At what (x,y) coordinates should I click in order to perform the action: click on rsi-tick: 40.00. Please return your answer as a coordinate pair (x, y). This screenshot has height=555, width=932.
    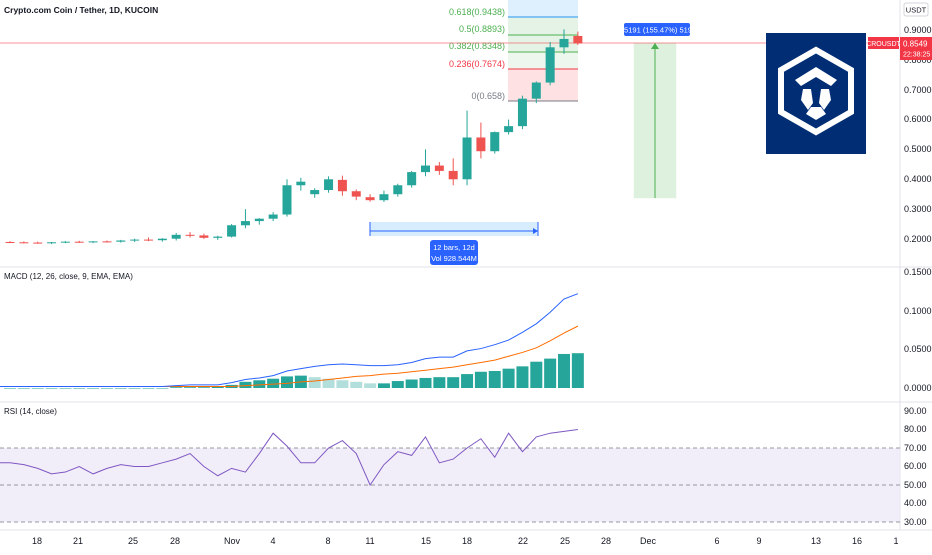
    Looking at the image, I should click on (915, 503).